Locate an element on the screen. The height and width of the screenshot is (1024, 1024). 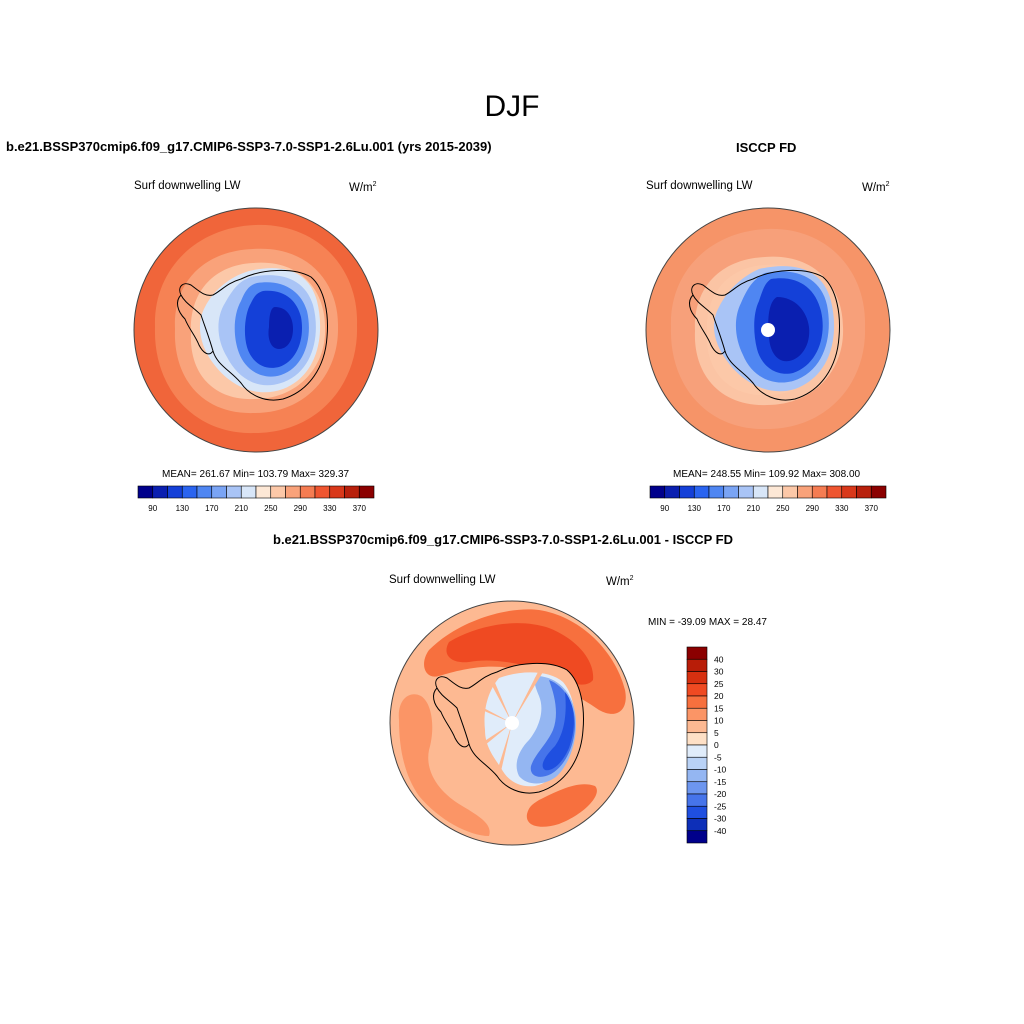
model-units-label: W/m2 is located at coordinates (363, 187).